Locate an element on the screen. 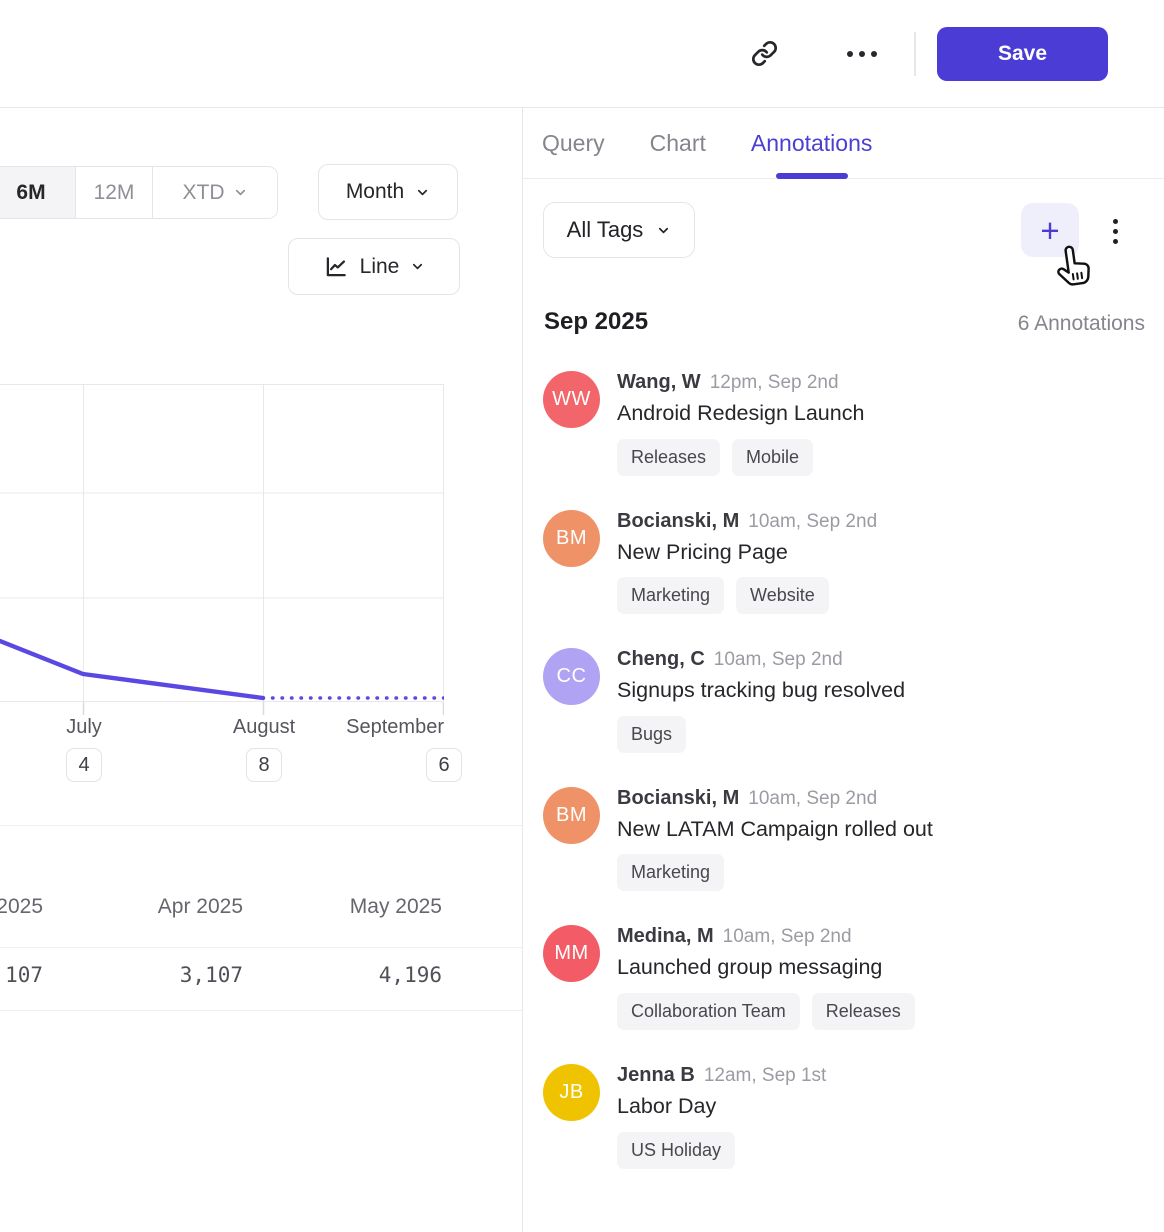 The height and width of the screenshot is (1232, 1164). avatar: MM is located at coordinates (571, 954).